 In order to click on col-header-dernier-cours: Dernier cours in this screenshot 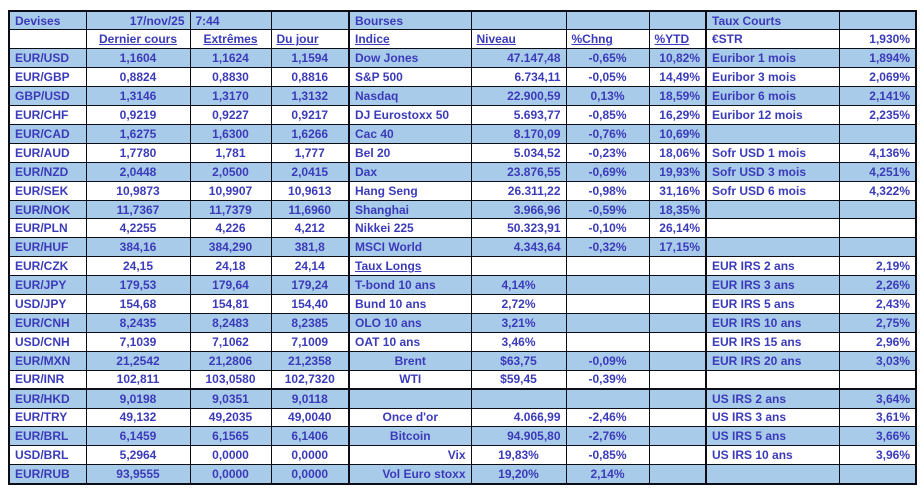, I will do `click(138, 39)`.